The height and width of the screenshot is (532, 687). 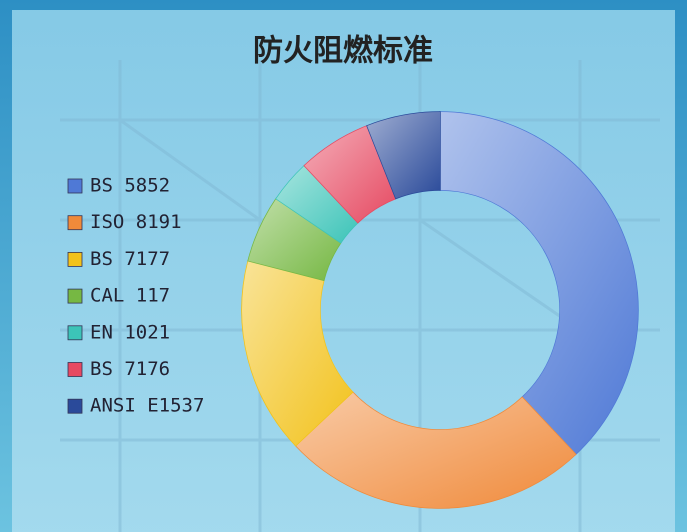 What do you see at coordinates (130, 259) in the screenshot?
I see `legend-label: BS 7177` at bounding box center [130, 259].